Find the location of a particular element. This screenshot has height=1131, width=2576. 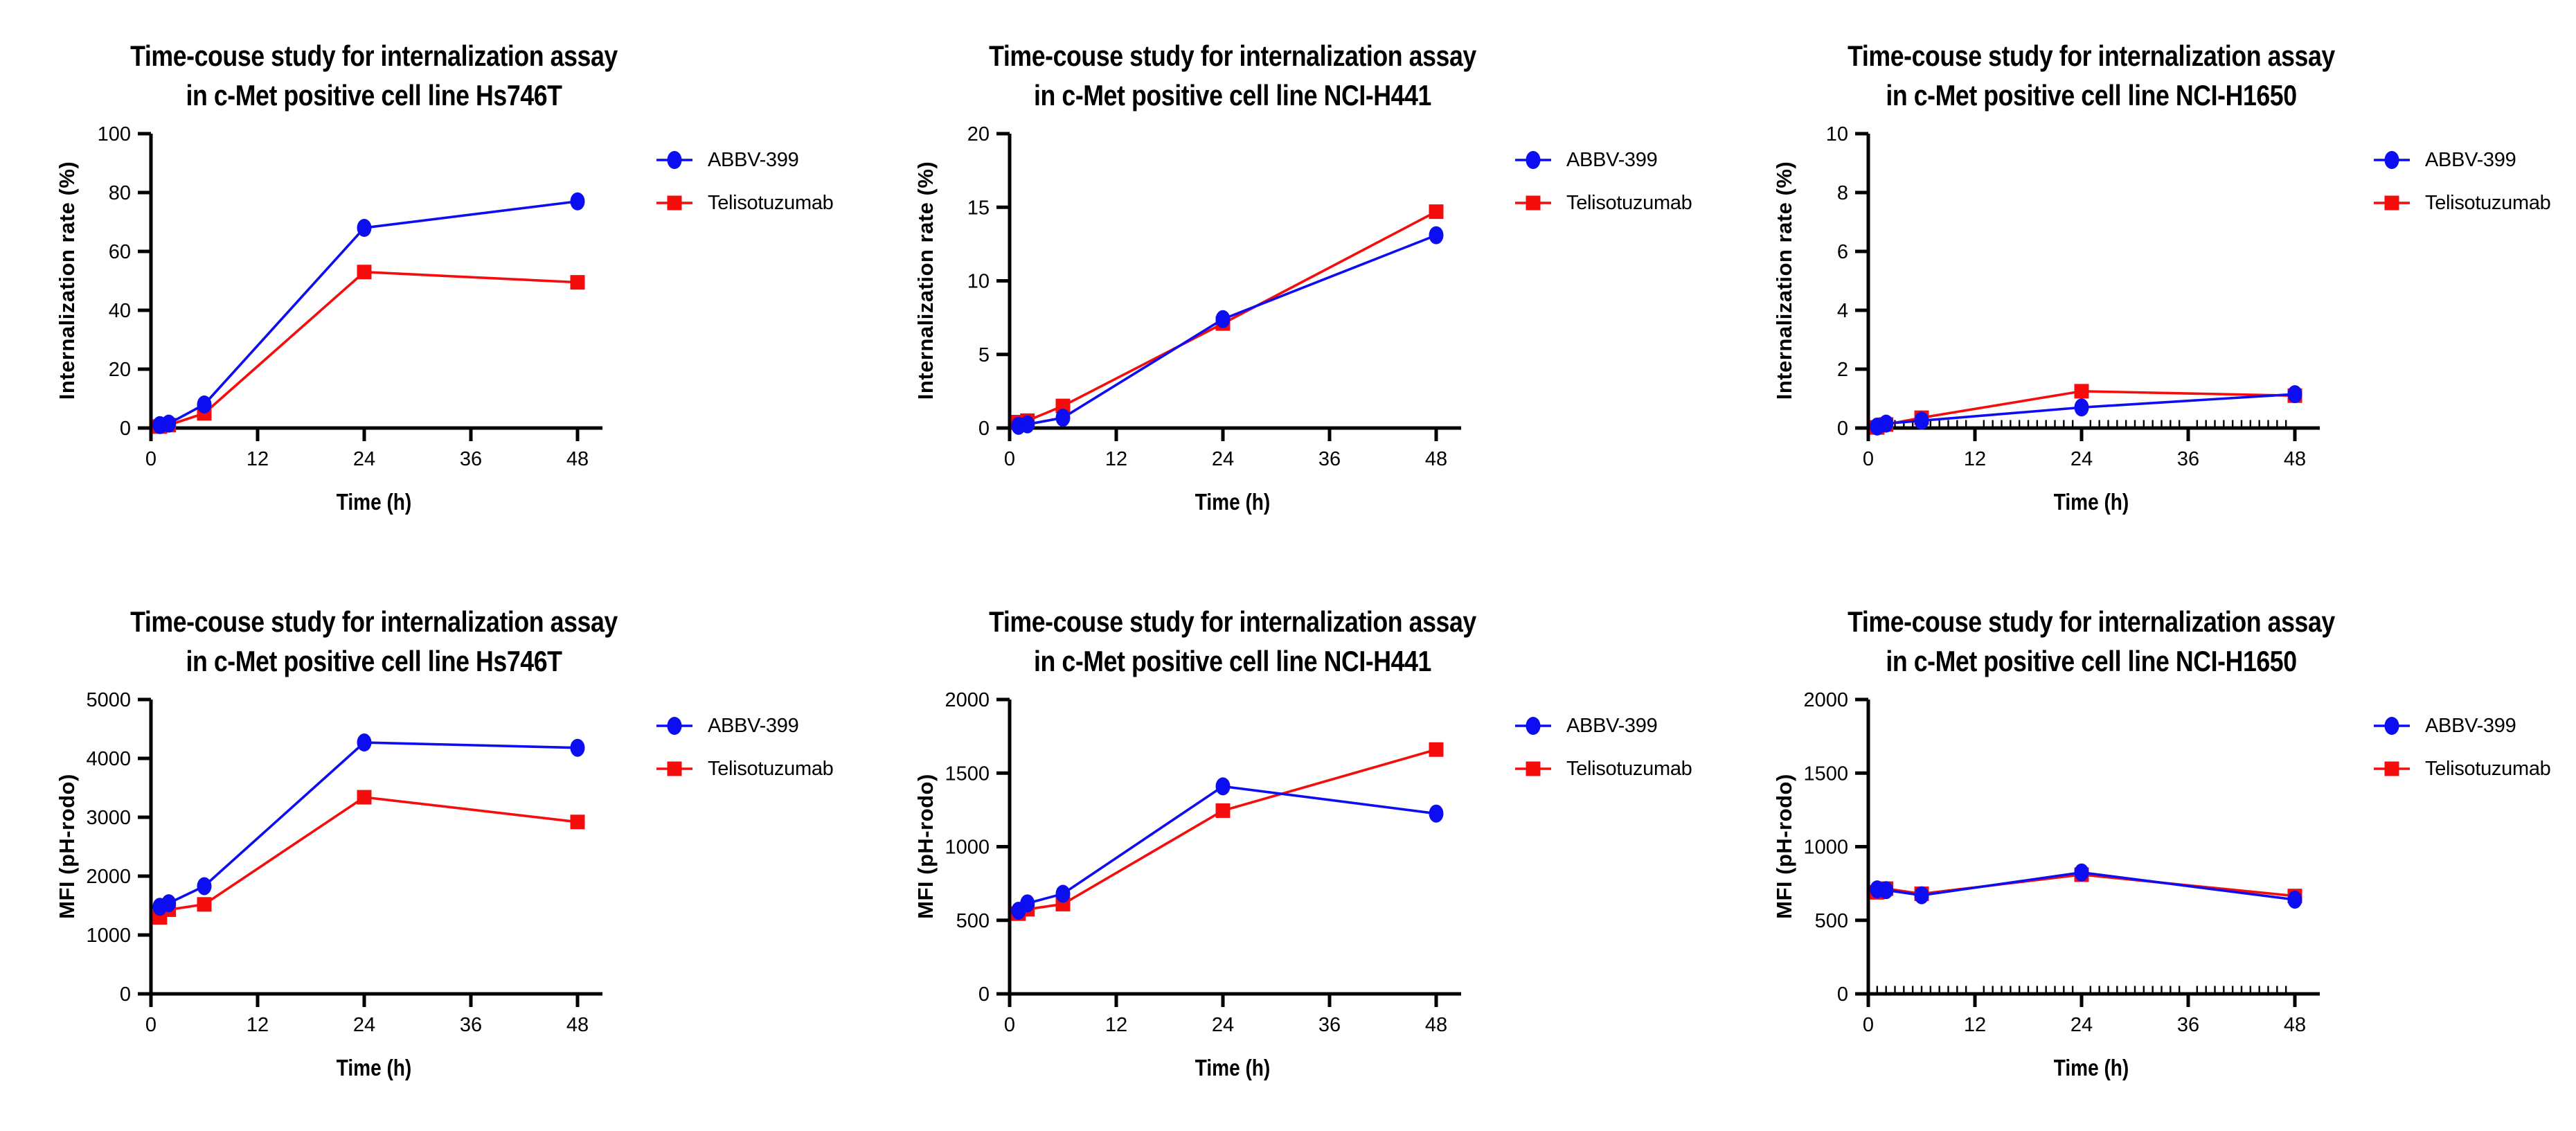

line-chart-plot: 0 12 24 36 48 0 20 40 60 80 100 is located at coordinates (350, 296).